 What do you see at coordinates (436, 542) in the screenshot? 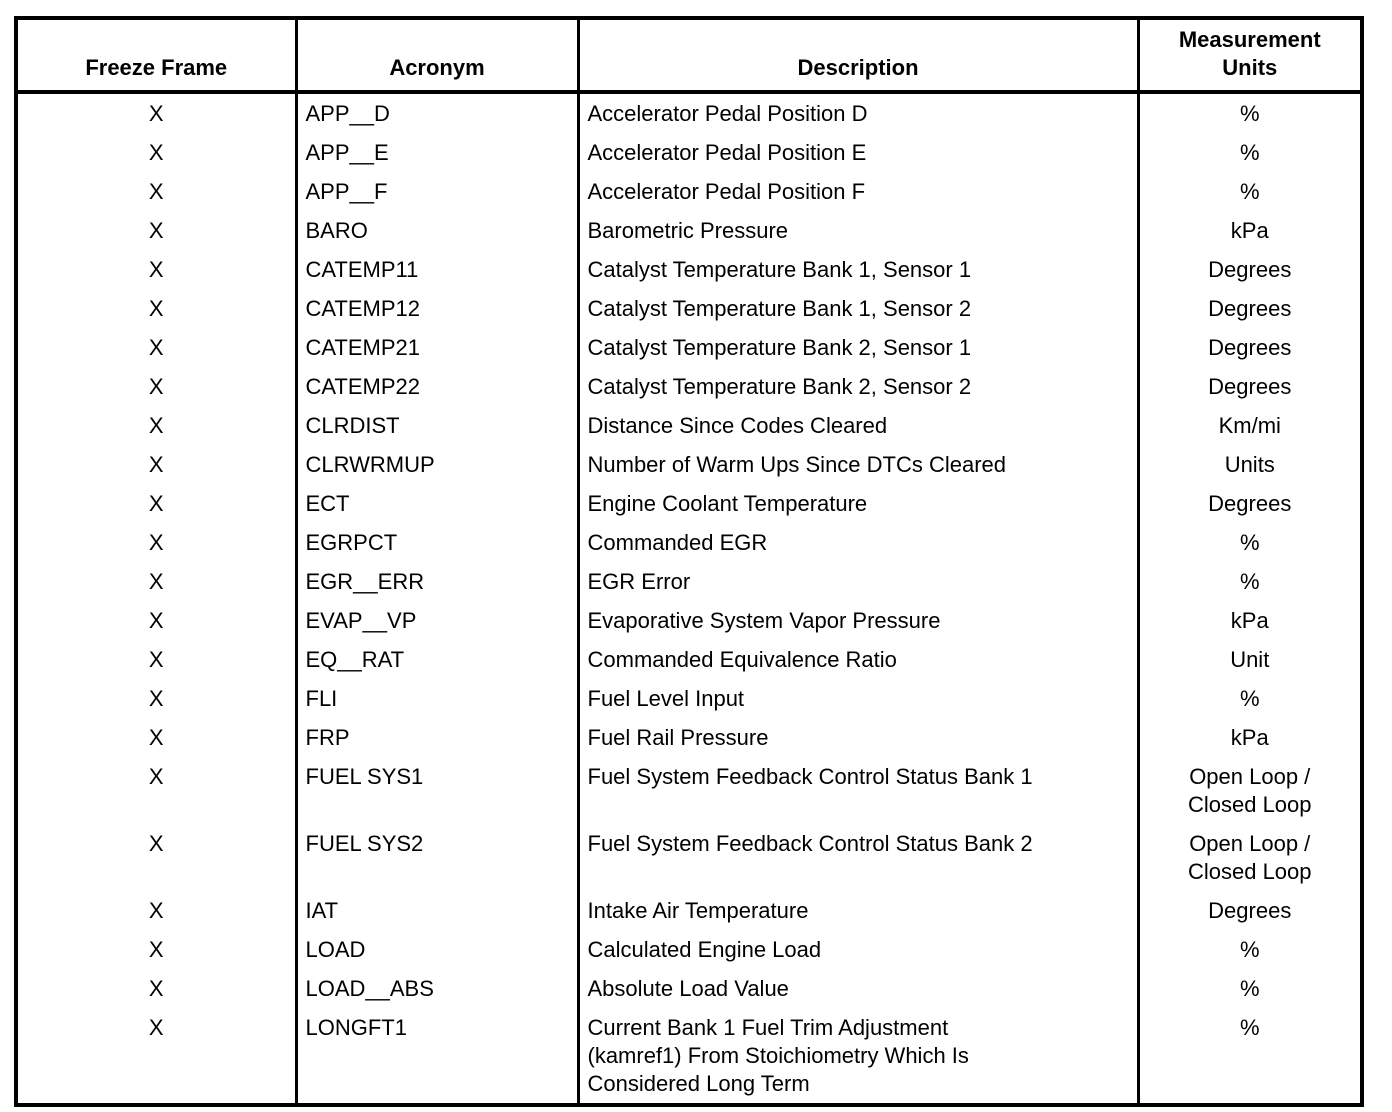
I see `acronym-cell: EGRPCT` at bounding box center [436, 542].